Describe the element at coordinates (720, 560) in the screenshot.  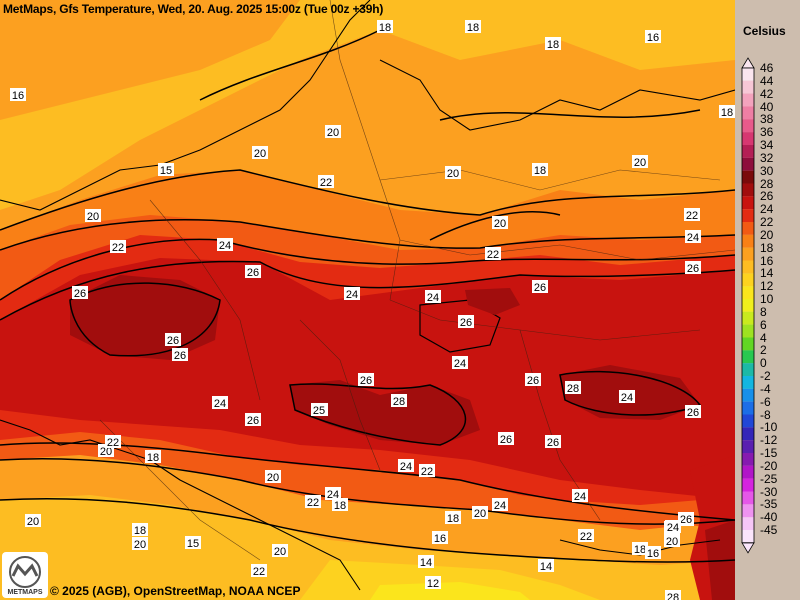
I see `zone-28-southeast` at that location.